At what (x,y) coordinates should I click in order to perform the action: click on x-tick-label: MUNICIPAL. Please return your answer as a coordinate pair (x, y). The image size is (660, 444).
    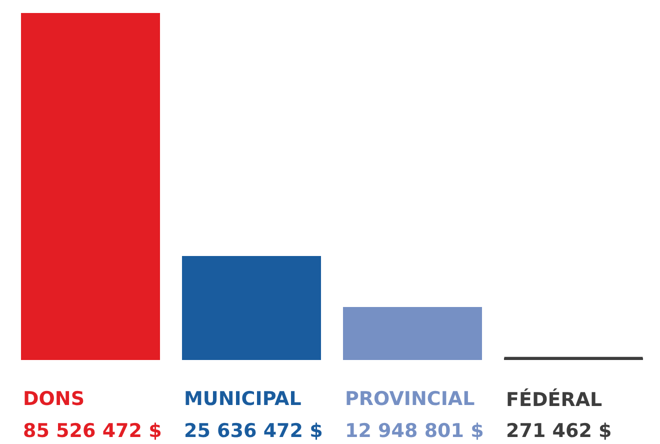
    Looking at the image, I should click on (243, 399).